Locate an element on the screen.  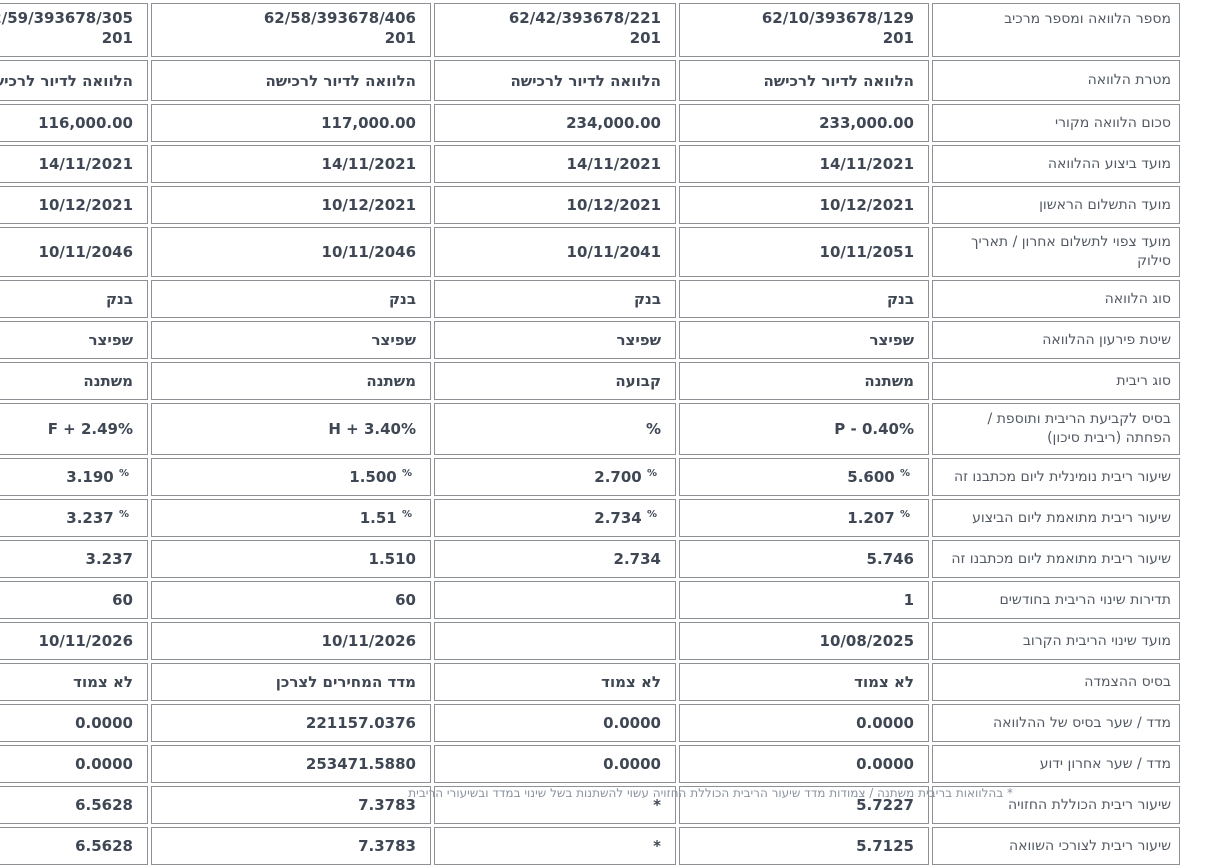
cell-value: F + 2.49% is located at coordinates (74, 429).